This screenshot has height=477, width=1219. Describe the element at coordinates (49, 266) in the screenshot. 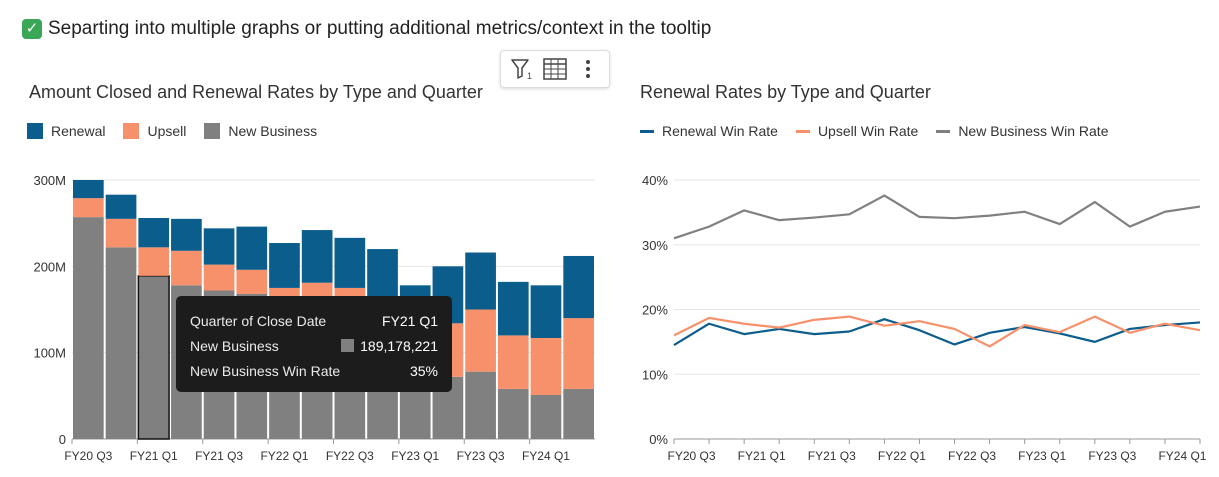

I see `y-tick-label: 200M` at that location.